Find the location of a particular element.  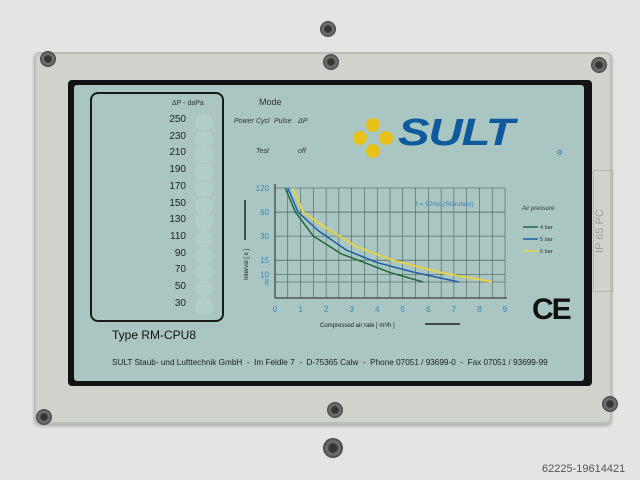

legend-label: 6 bar is located at coordinates (546, 252).